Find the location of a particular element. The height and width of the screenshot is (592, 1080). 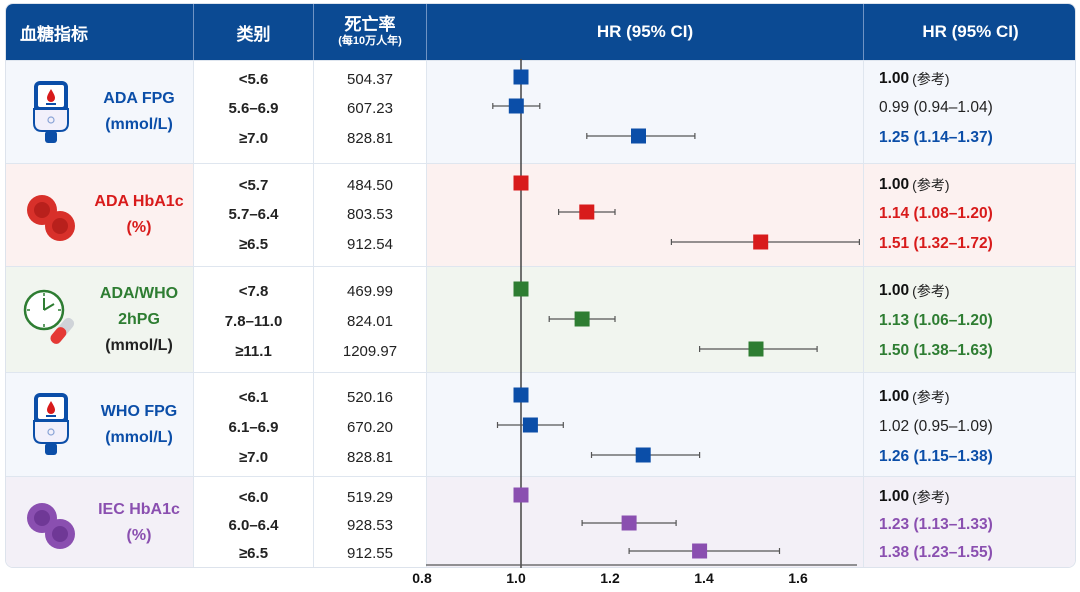

mortality-value: 504.37 is located at coordinates (370, 79).